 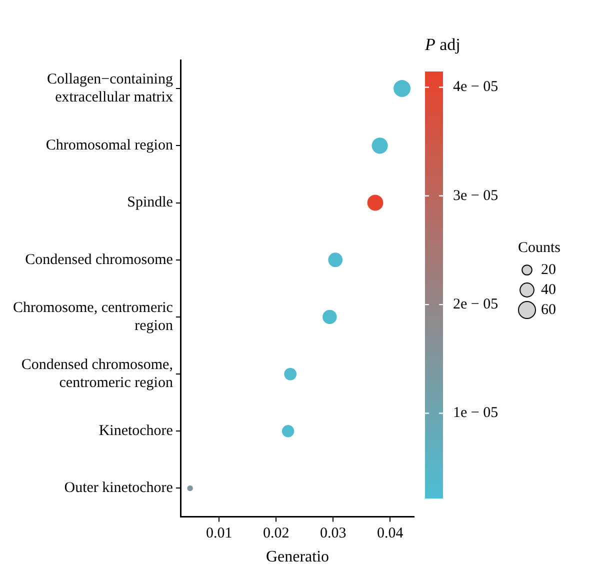 What do you see at coordinates (276, 534) in the screenshot?
I see `x-tick-label: 0.02` at bounding box center [276, 534].